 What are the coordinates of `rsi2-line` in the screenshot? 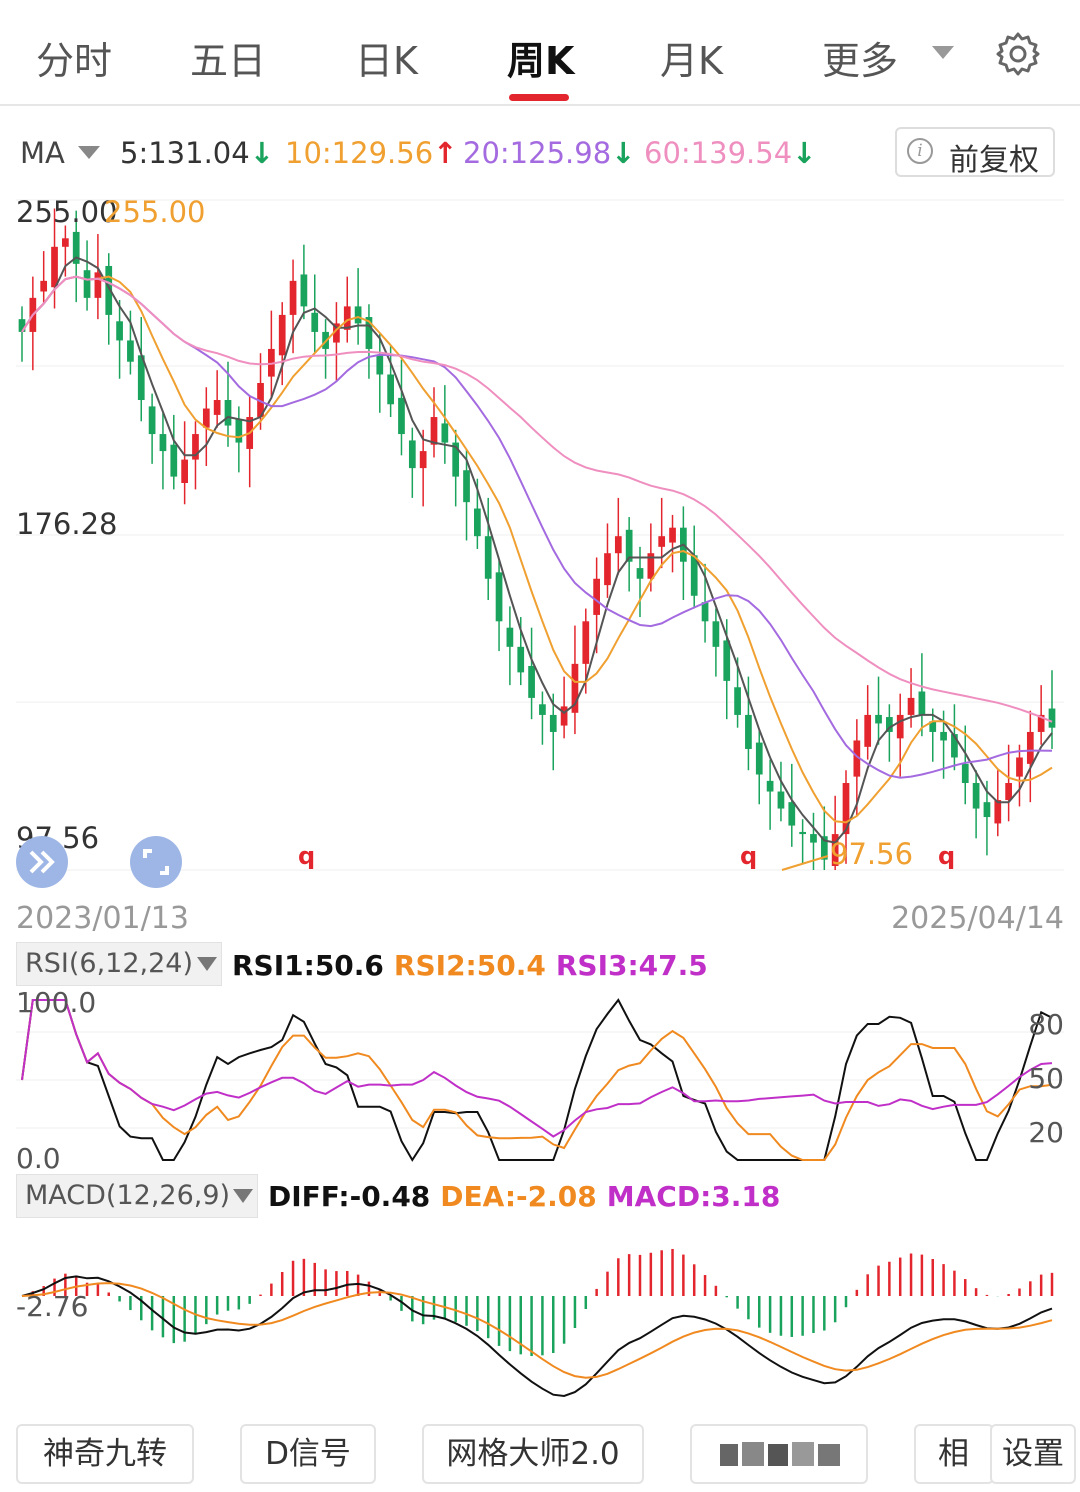 It's located at (537, 1080).